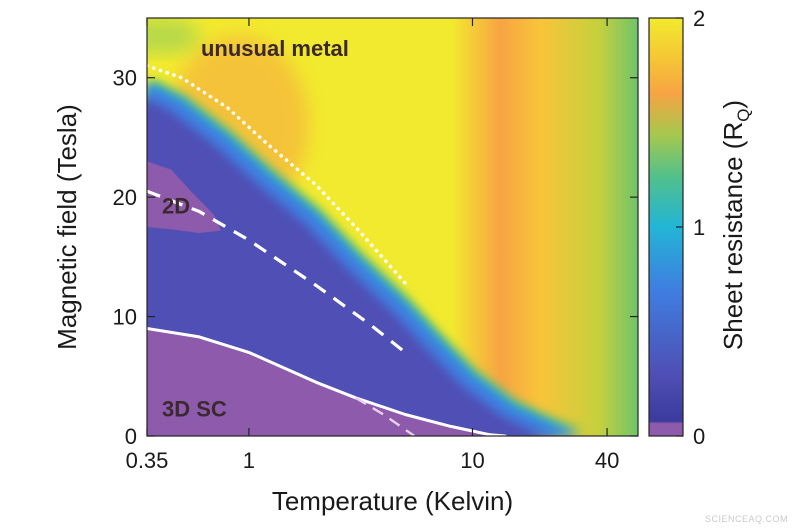 The height and width of the screenshot is (530, 800). Describe the element at coordinates (125, 78) in the screenshot. I see `y-tick-label: 30` at that location.